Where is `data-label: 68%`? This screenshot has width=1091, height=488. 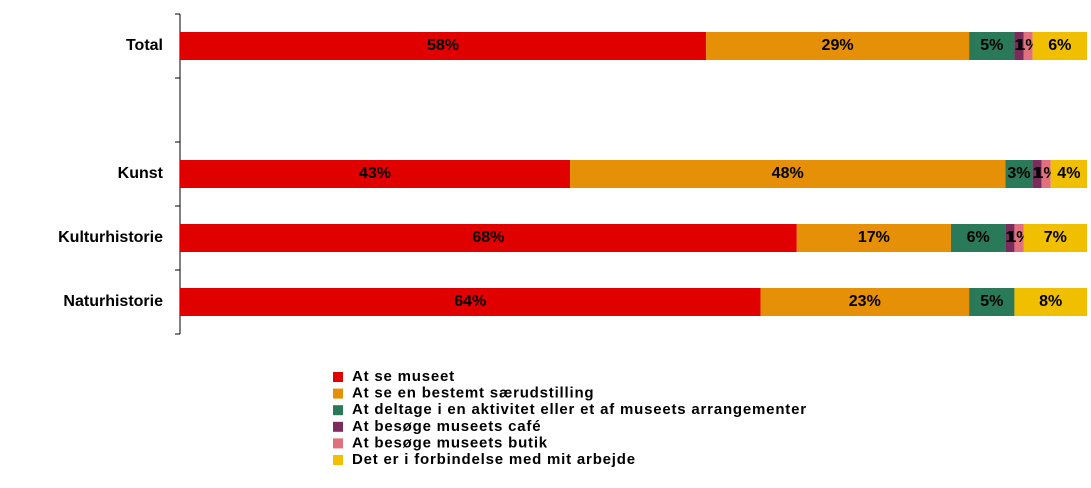 data-label: 68% is located at coordinates (488, 237).